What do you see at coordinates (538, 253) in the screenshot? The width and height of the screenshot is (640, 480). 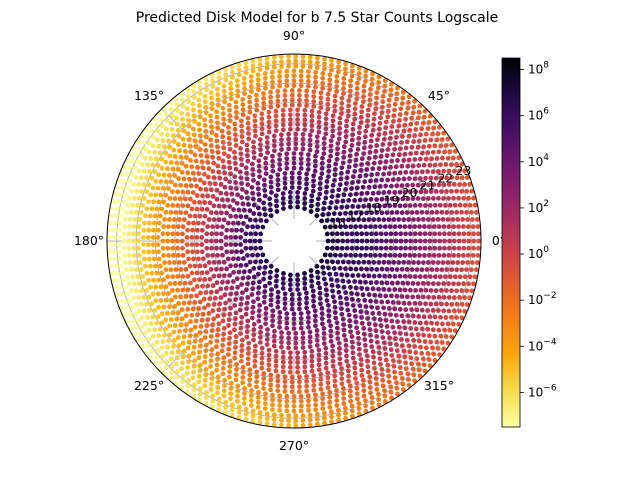 I see `colorbar-tick-label: 100` at bounding box center [538, 253].